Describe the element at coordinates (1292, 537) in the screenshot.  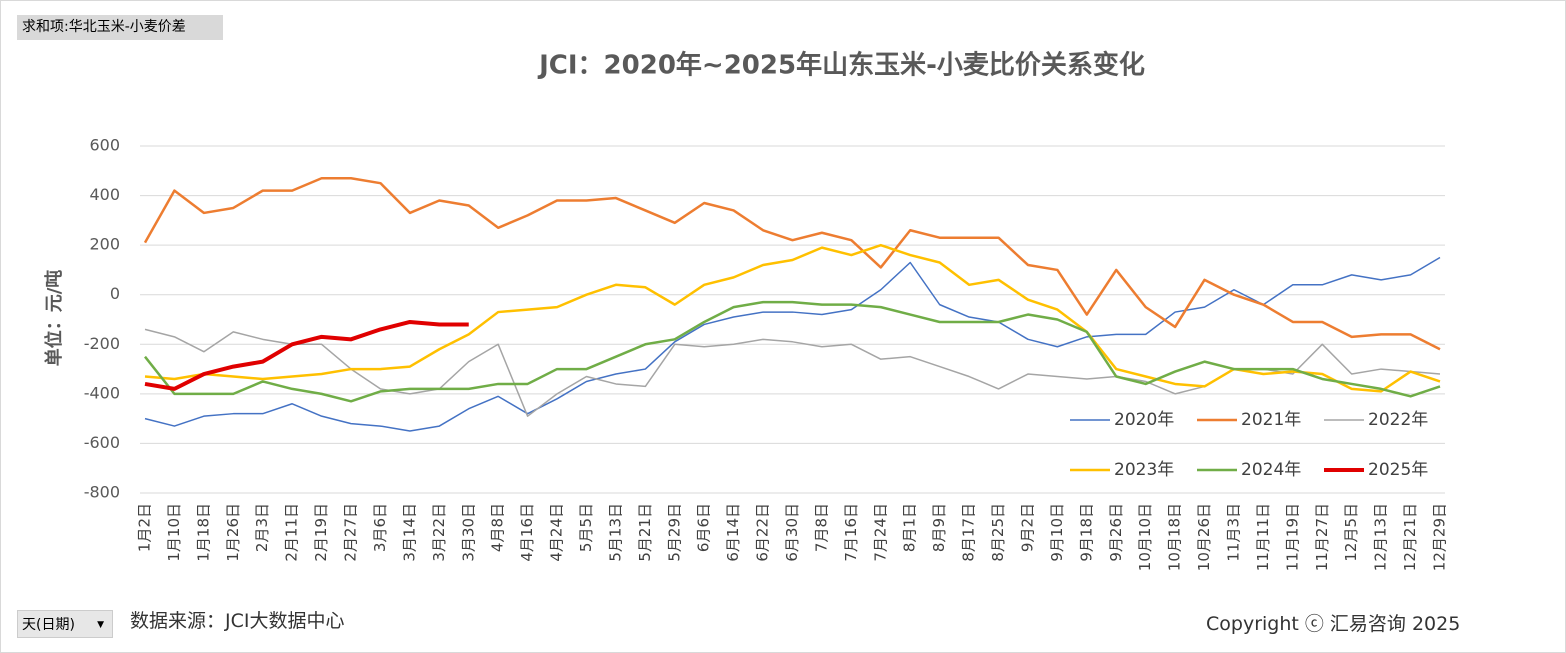
I see `x-tick-label: 11月19日` at that location.